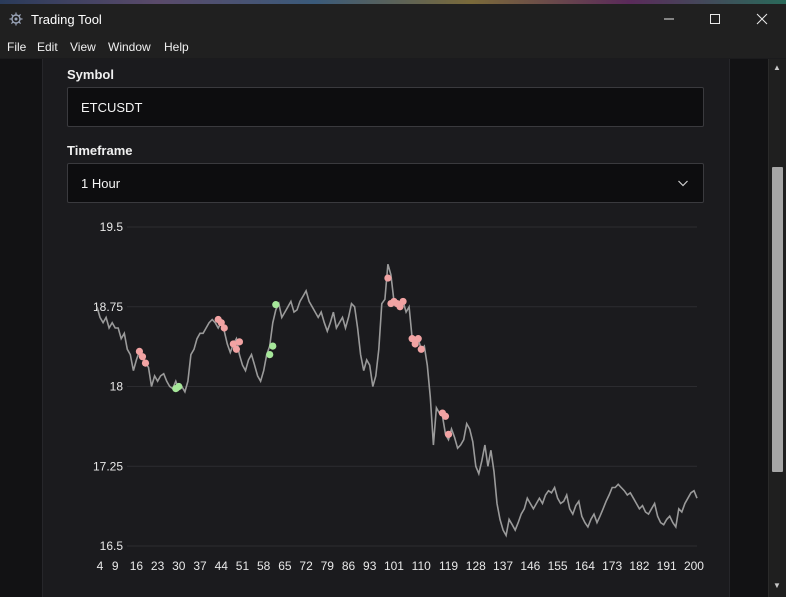 Image resolution: width=786 pixels, height=597 pixels. Describe the element at coordinates (179, 566) in the screenshot. I see `x-tick-label: 30` at that location.